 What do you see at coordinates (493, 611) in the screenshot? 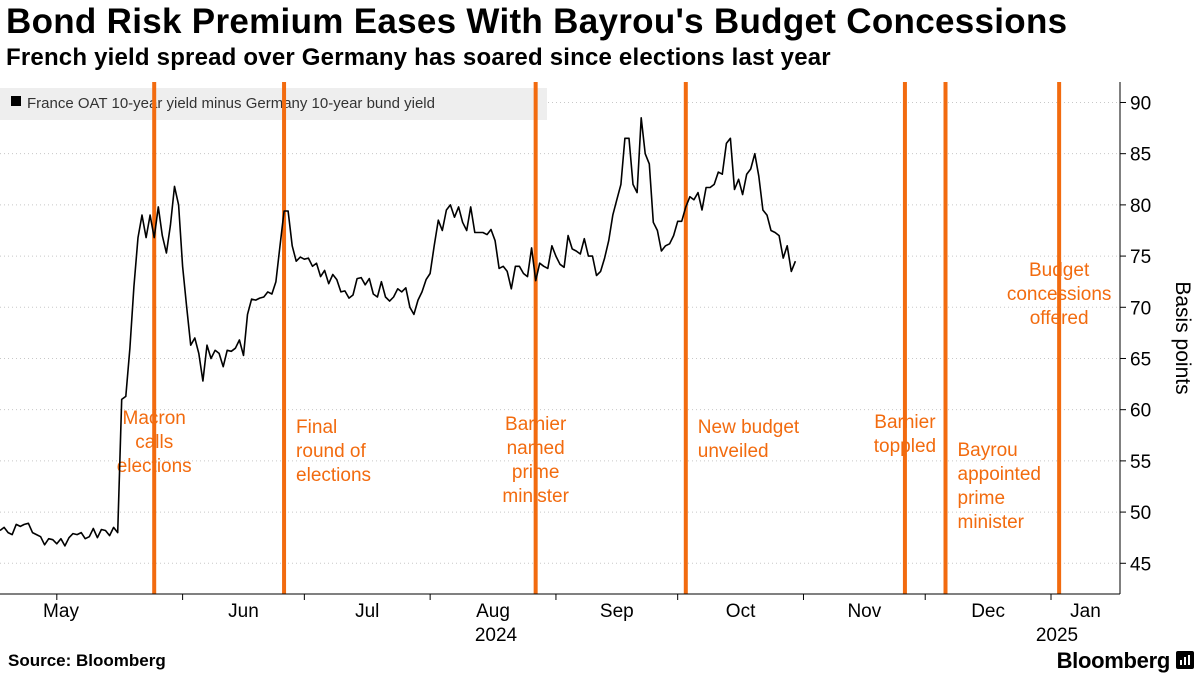
I see `x-tick-label: Aug` at bounding box center [493, 611].